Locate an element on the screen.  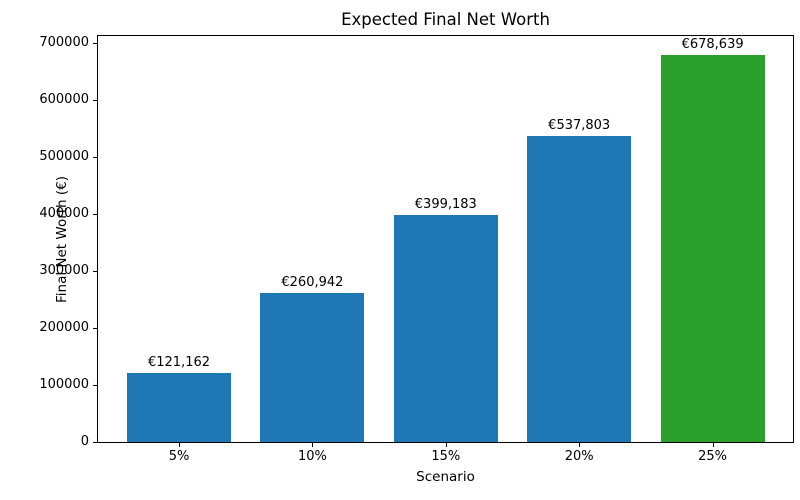
bar-5% is located at coordinates (179, 407).